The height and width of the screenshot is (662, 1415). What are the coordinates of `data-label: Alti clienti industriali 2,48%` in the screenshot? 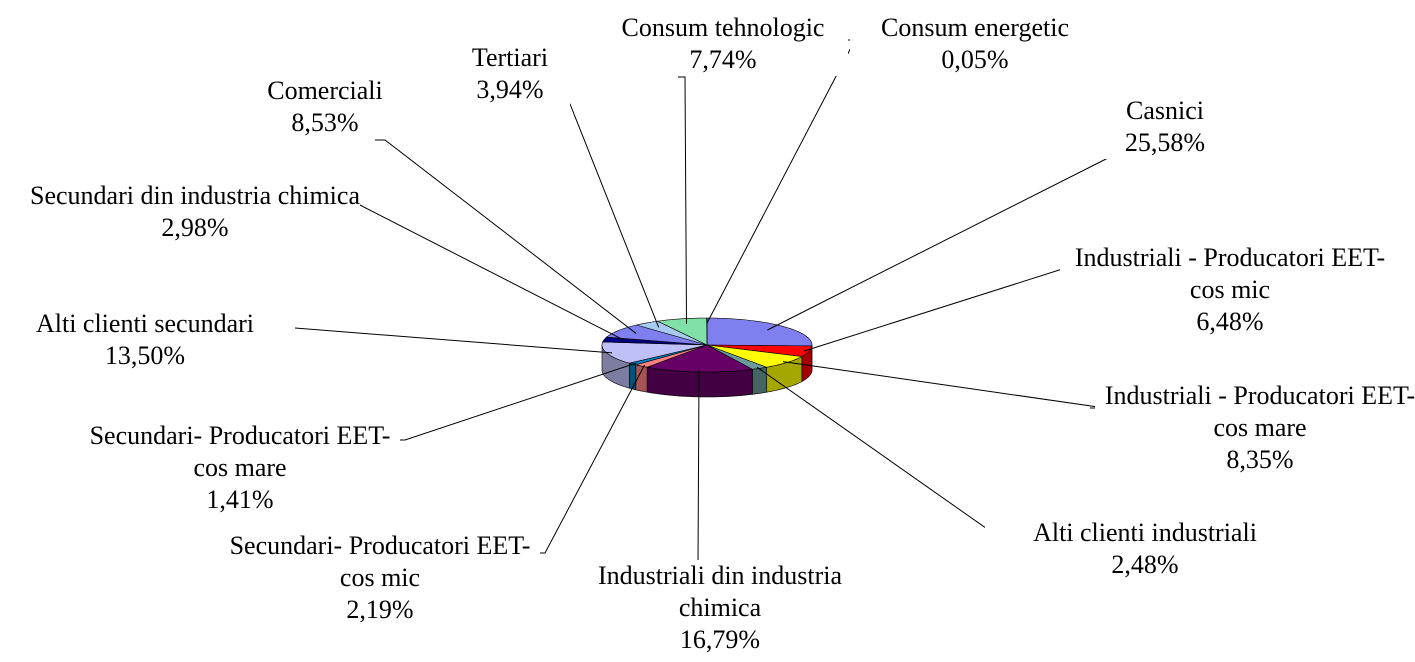 It's located at (1145, 549).